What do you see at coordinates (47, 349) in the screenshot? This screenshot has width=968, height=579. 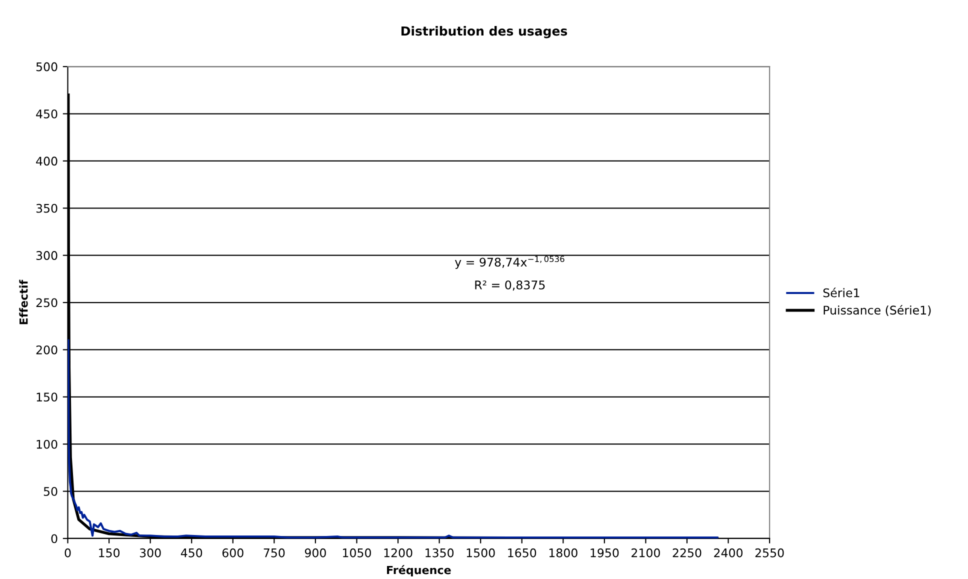 I see `y-tick-label: 200` at bounding box center [47, 349].